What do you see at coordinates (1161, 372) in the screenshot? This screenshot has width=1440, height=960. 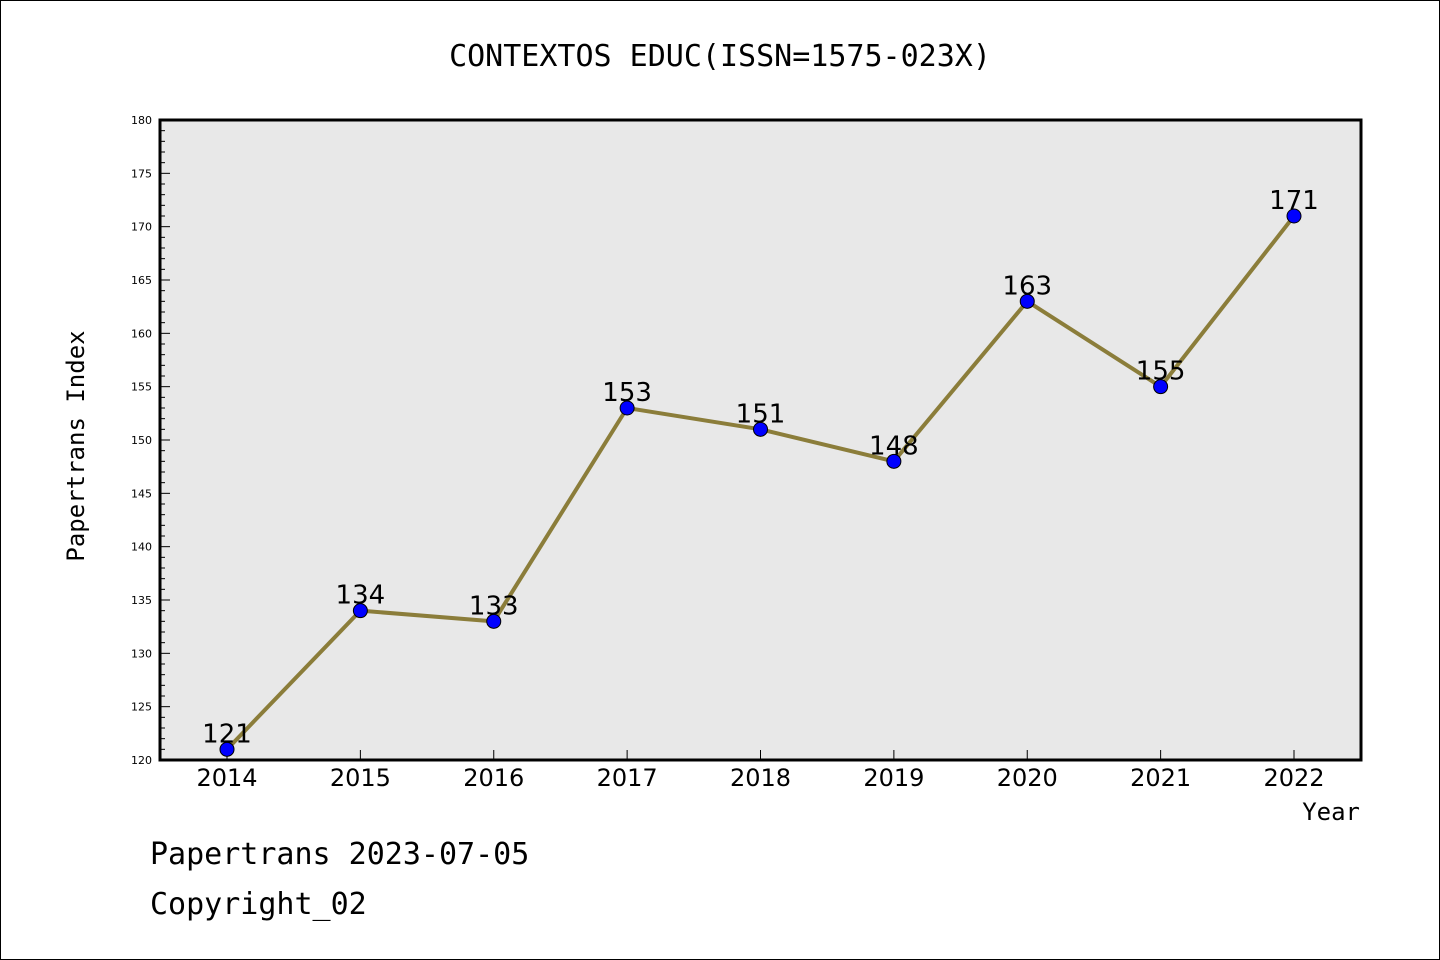 I see `data-label: 155` at bounding box center [1161, 372].